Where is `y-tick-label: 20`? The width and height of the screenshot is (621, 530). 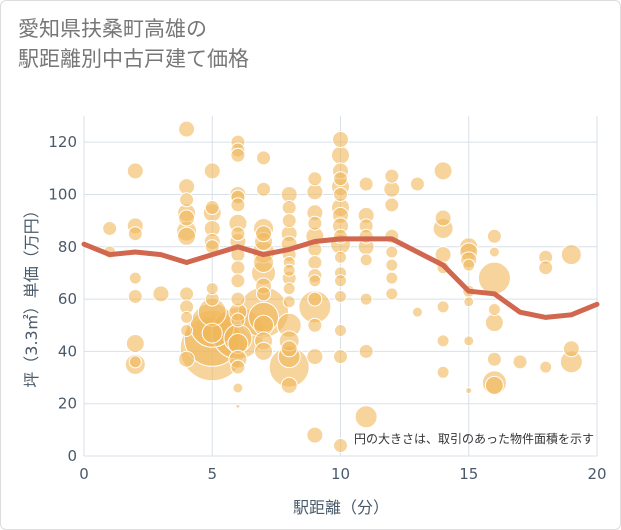
y-tick-label: 20 is located at coordinates (67, 404).